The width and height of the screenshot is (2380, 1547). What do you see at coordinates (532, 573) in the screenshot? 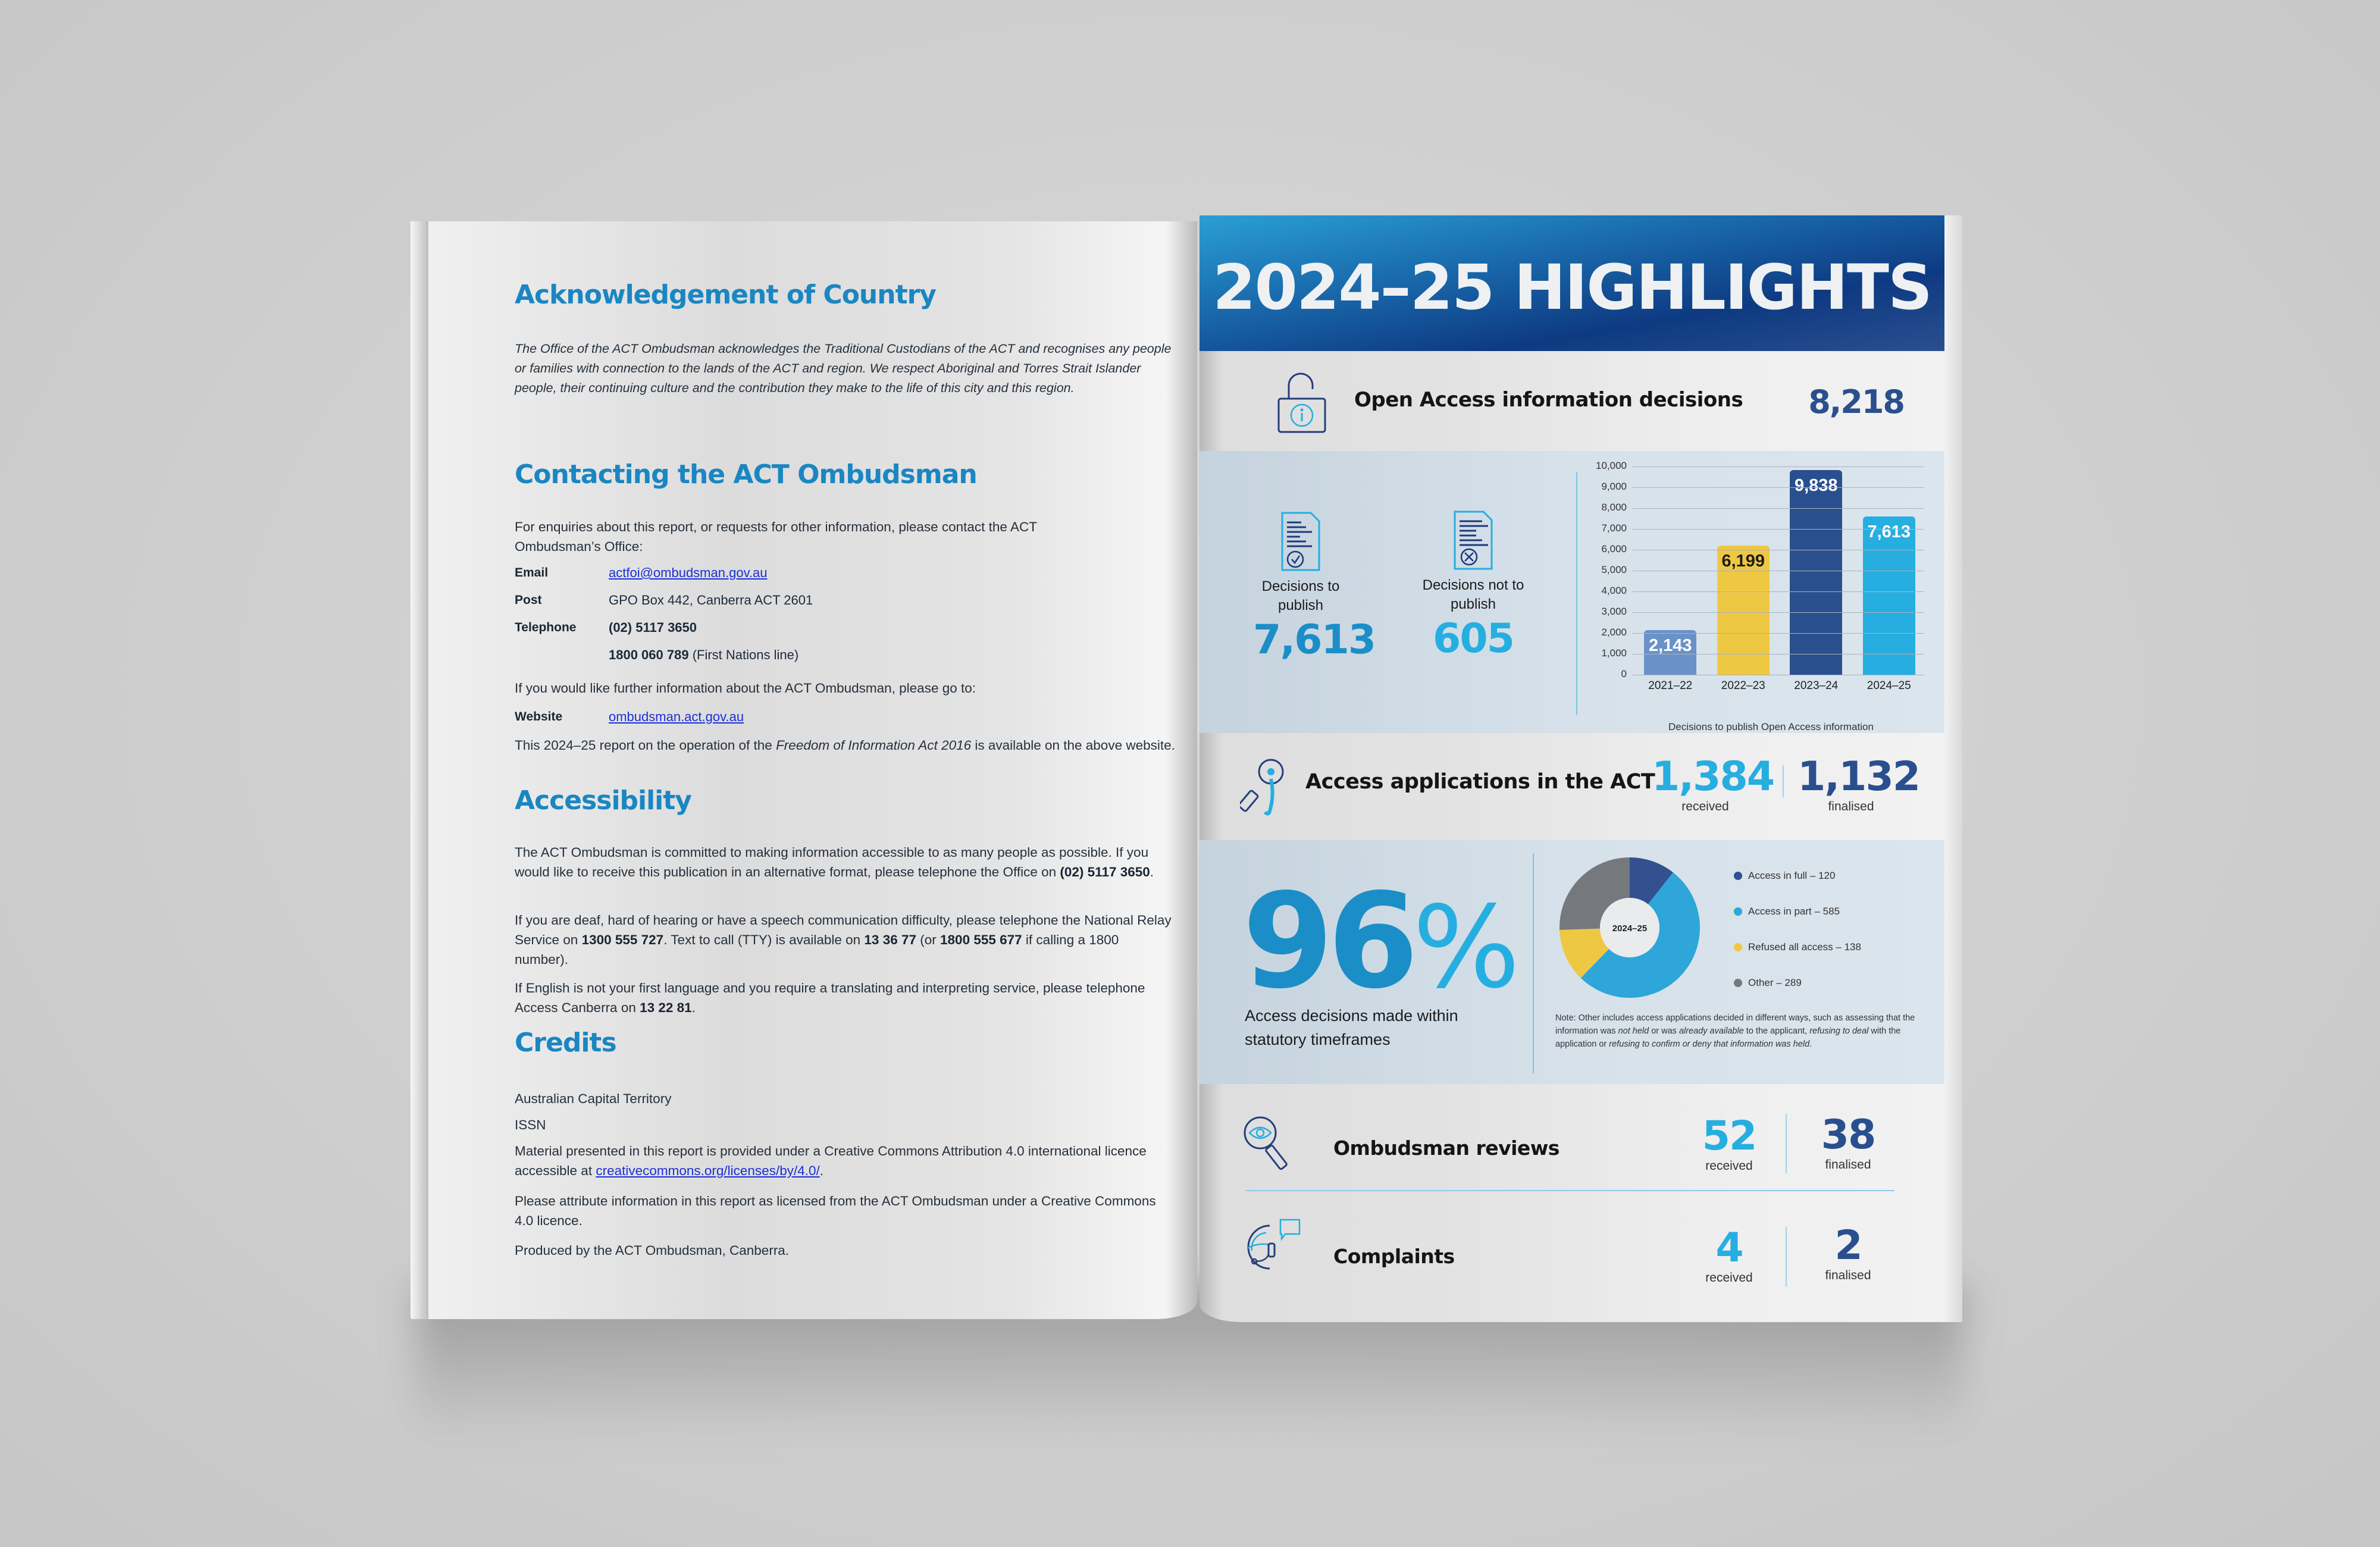
I see `email-label: Email` at bounding box center [532, 573].